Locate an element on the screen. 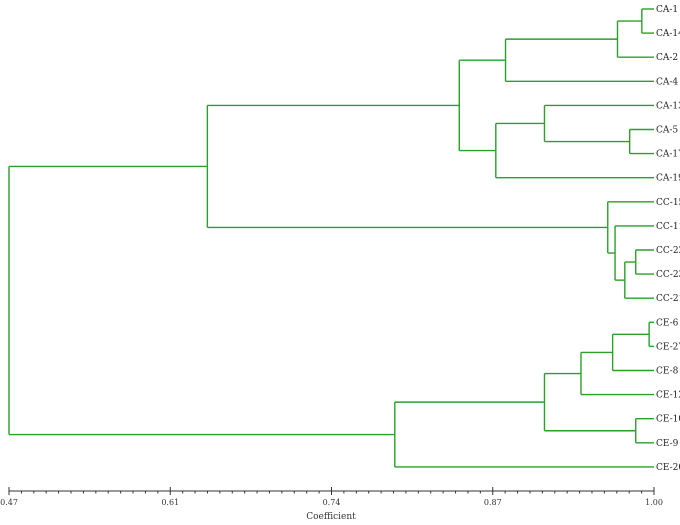 This screenshot has width=680, height=525. leaf-label: CE-12 is located at coordinates (668, 396).